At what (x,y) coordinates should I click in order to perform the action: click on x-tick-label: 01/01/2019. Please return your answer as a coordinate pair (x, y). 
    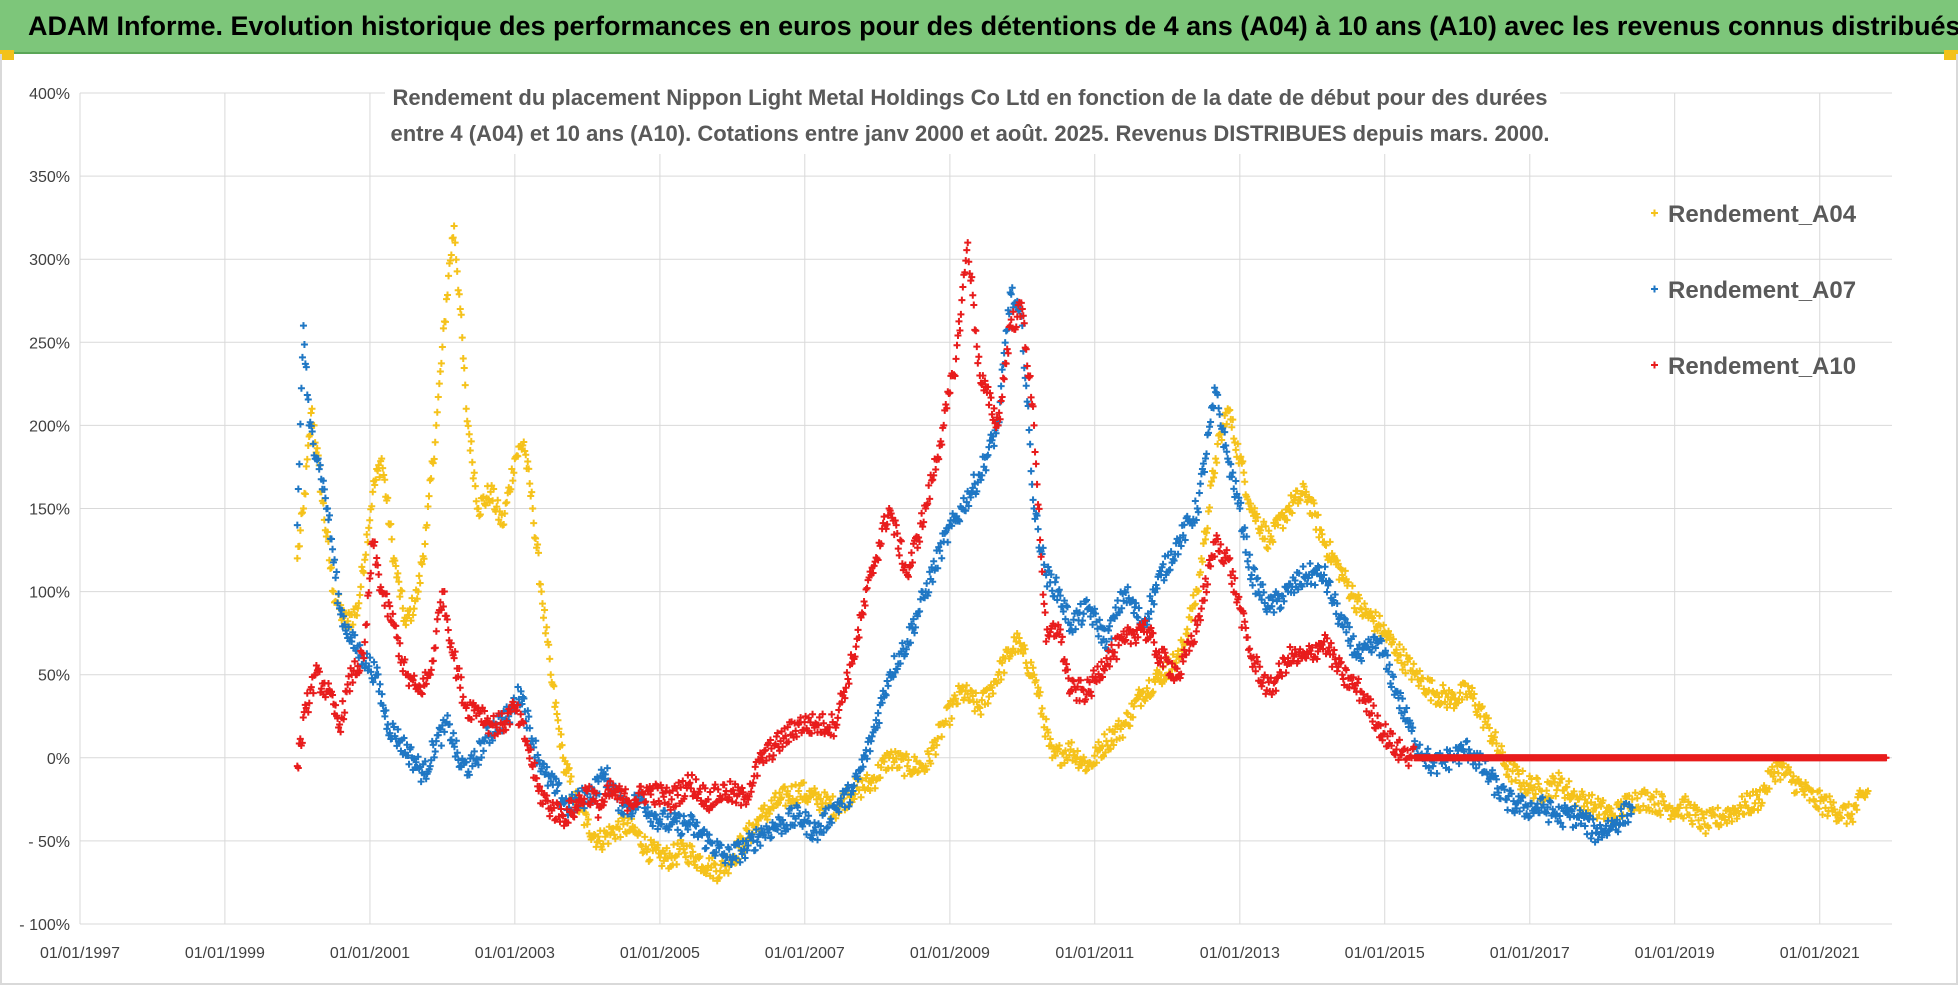
    Looking at the image, I should click on (1675, 953).